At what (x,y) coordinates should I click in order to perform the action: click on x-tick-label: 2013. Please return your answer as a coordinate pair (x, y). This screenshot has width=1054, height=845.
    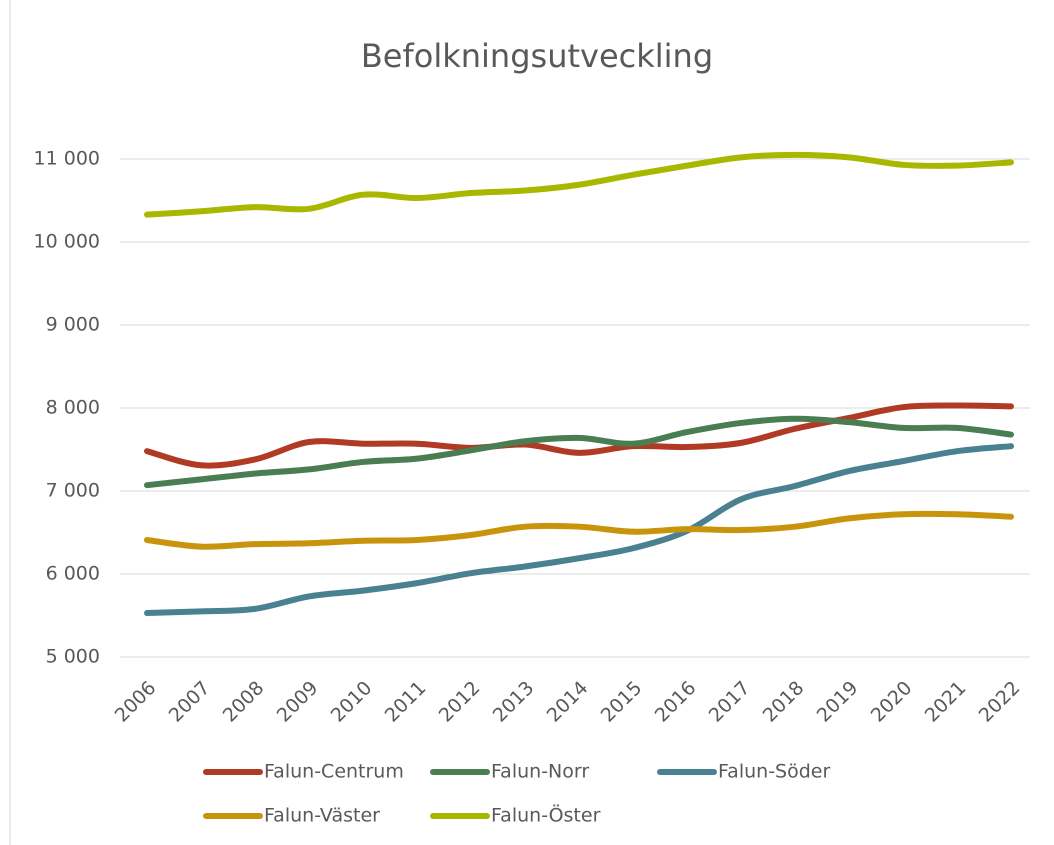
    Looking at the image, I should click on (514, 702).